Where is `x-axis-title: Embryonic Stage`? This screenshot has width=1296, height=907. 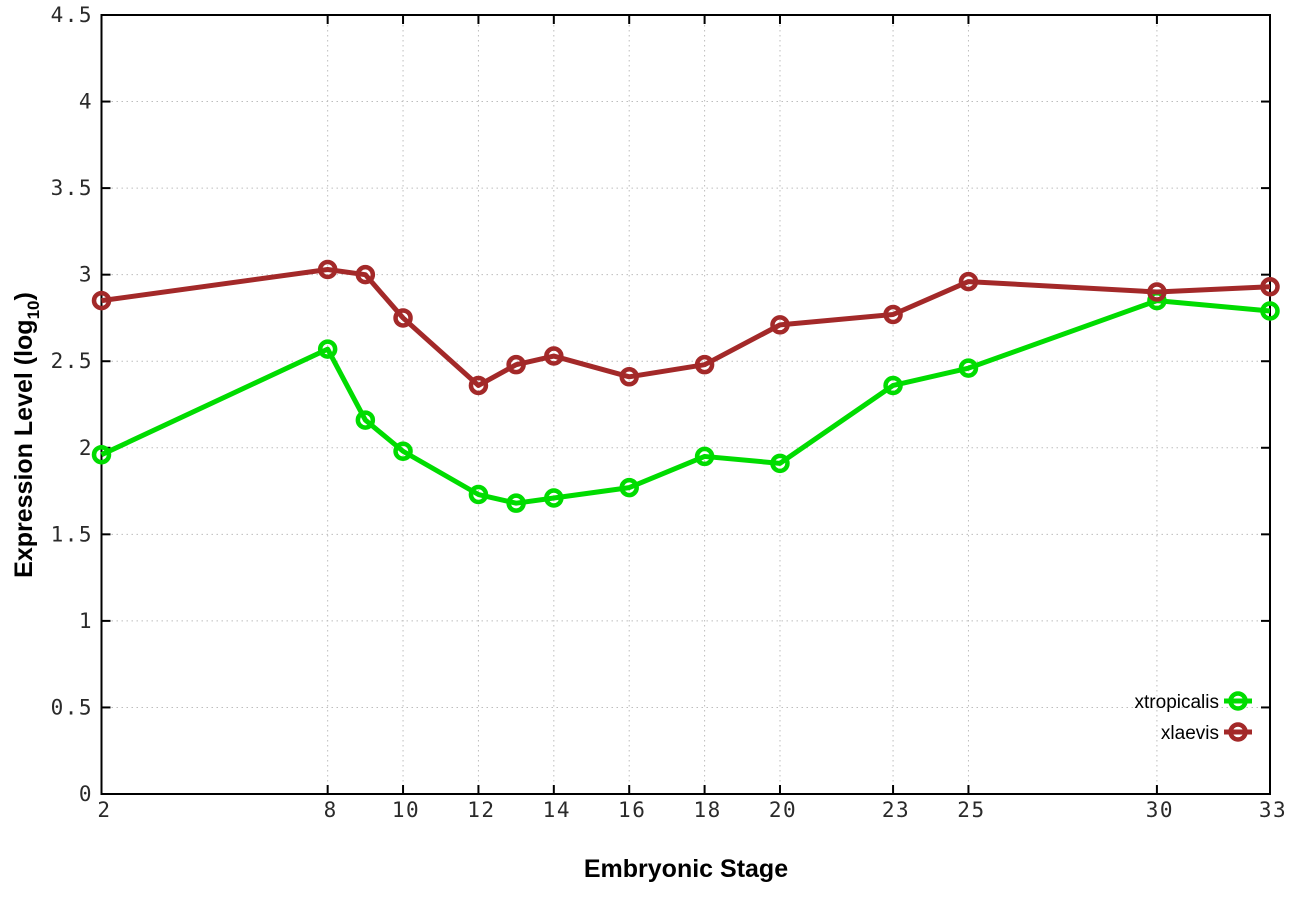 x-axis-title: Embryonic Stage is located at coordinates (686, 869).